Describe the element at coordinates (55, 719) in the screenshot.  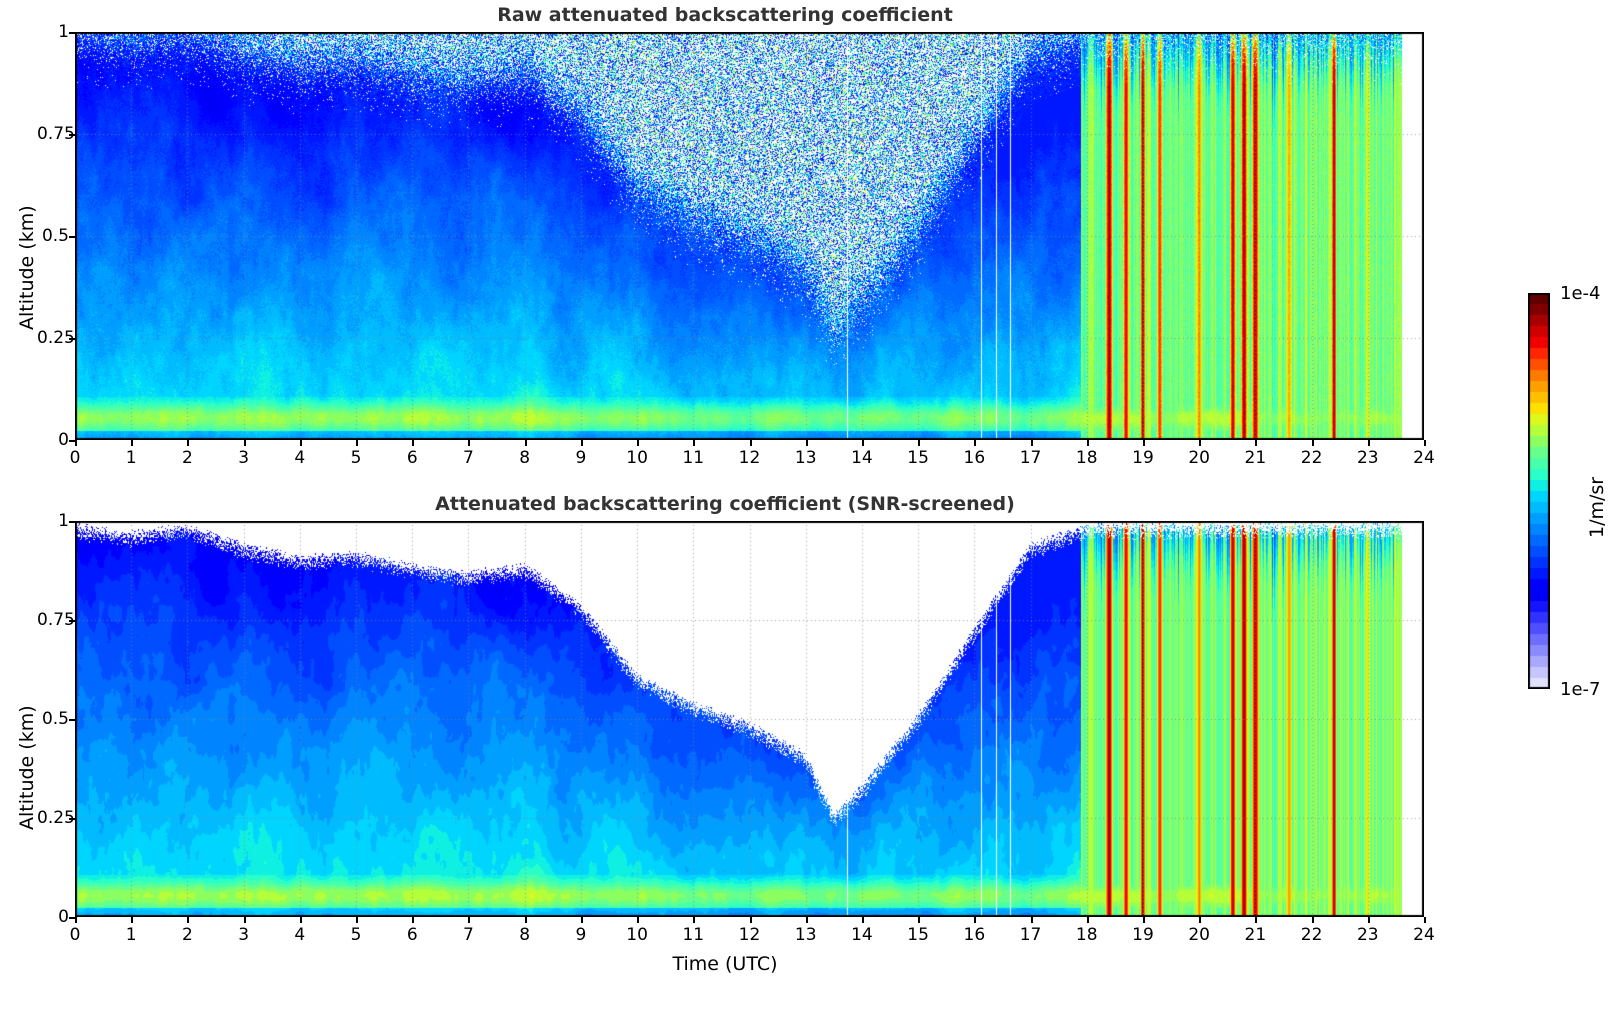
I see `y-tick-label: 0.5` at that location.